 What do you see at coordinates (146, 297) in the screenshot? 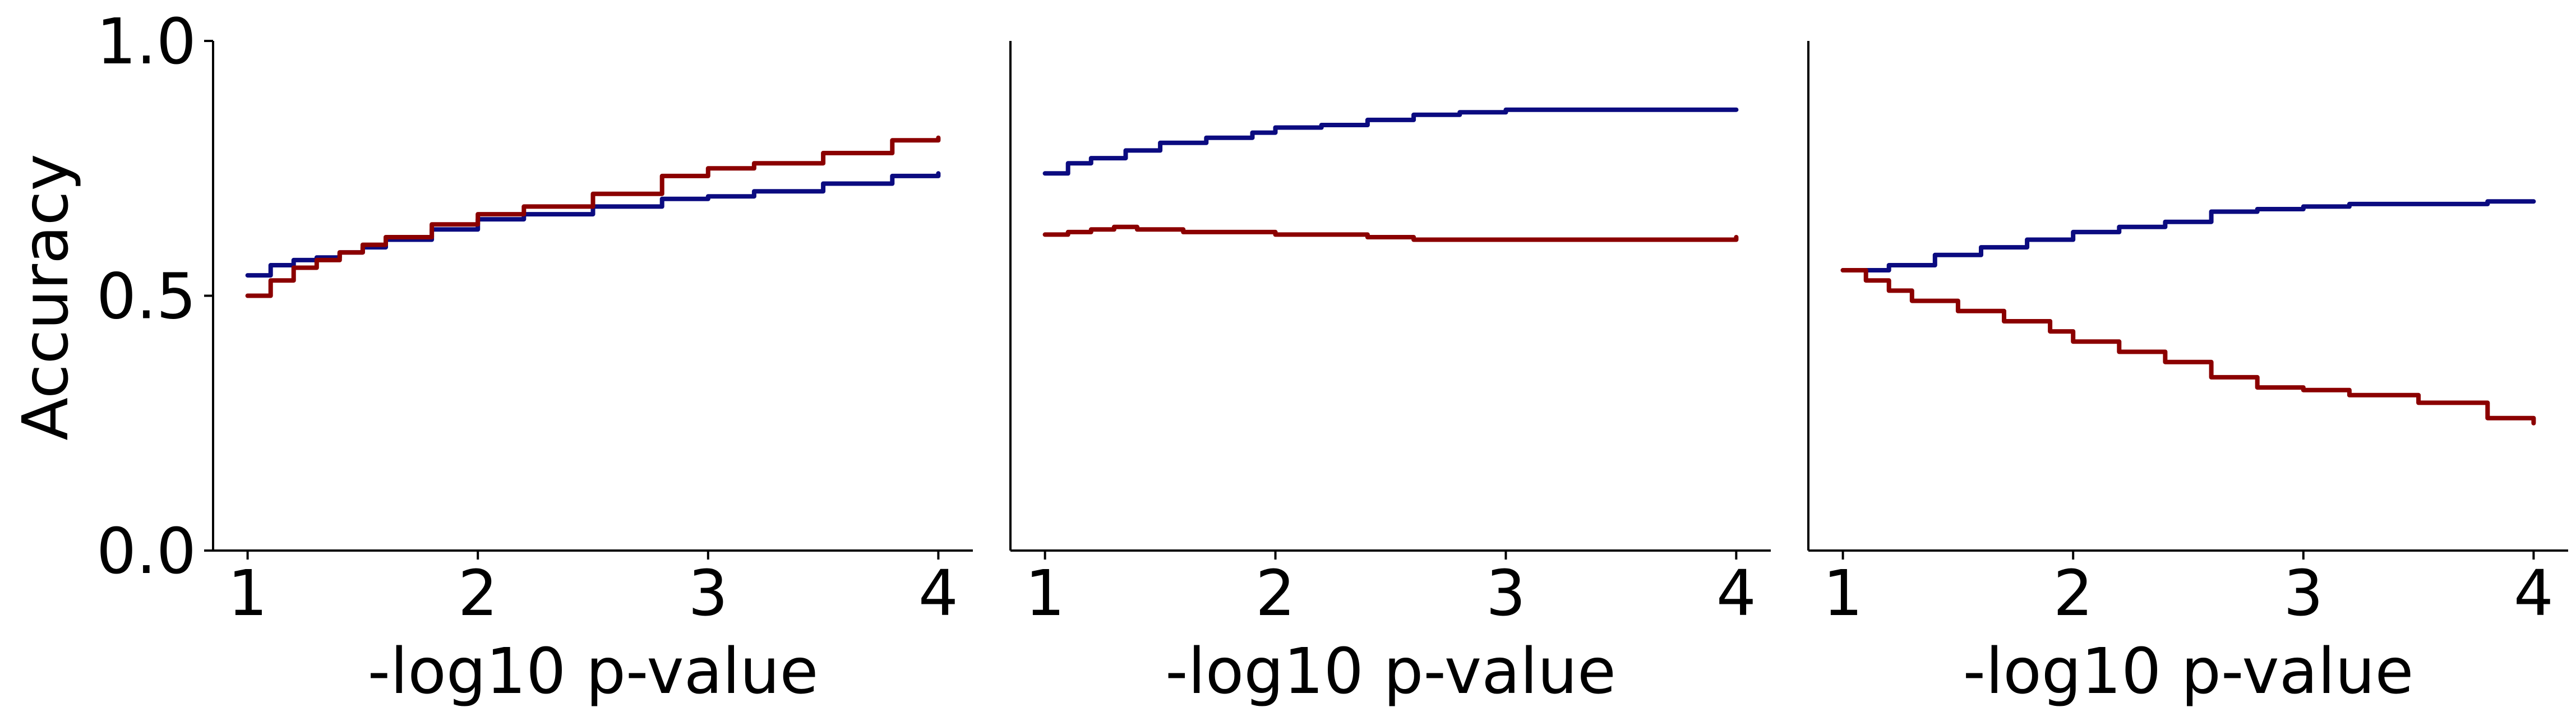
I see `y-tick-label: 0.5` at bounding box center [146, 297].